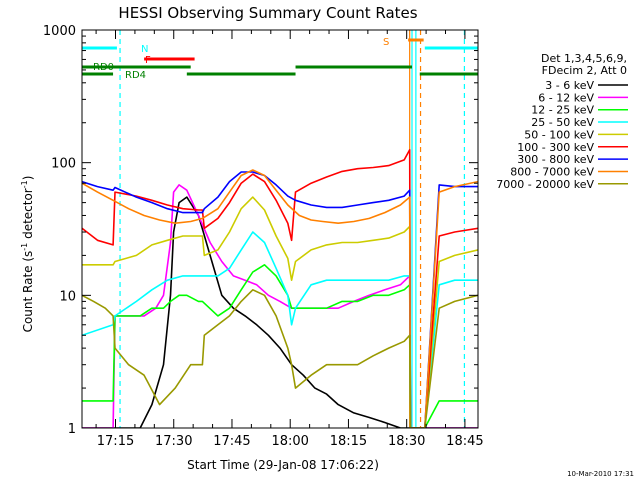 The width and height of the screenshot is (640, 480). I want to click on legend-label-8: 7000 - 20000 keV, so click(545, 184).